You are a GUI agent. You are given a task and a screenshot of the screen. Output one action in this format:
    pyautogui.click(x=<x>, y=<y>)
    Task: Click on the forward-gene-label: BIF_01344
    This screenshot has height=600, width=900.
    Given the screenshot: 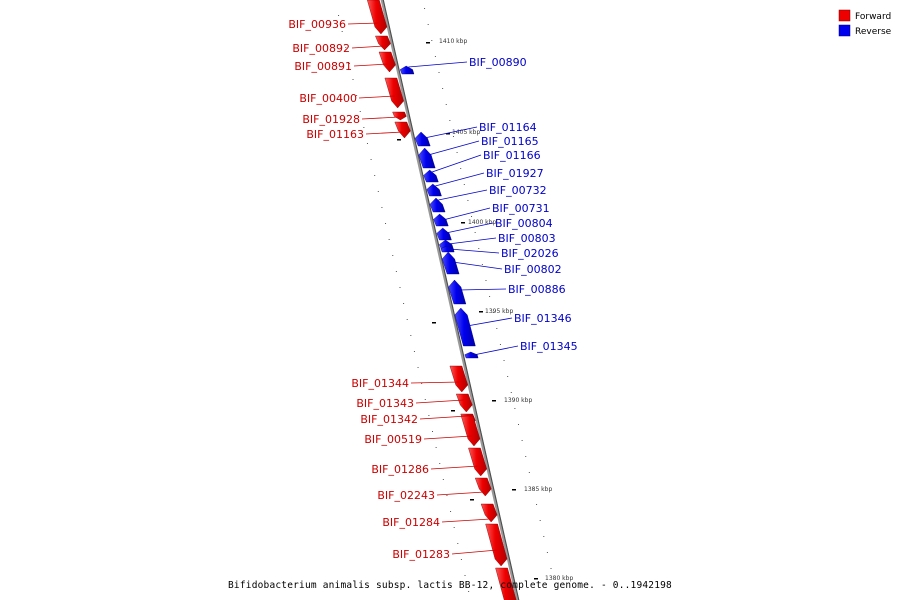 What is the action you would take?
    pyautogui.click(x=380, y=383)
    